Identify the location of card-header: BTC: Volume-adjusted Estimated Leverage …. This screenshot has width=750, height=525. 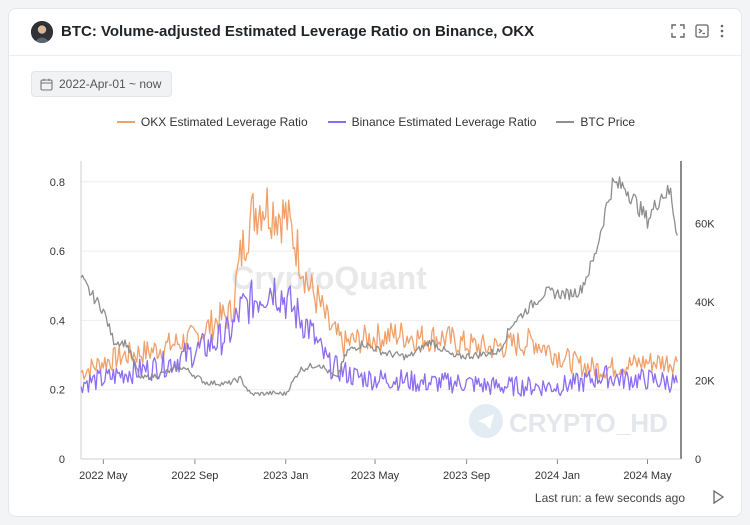
(375, 32).